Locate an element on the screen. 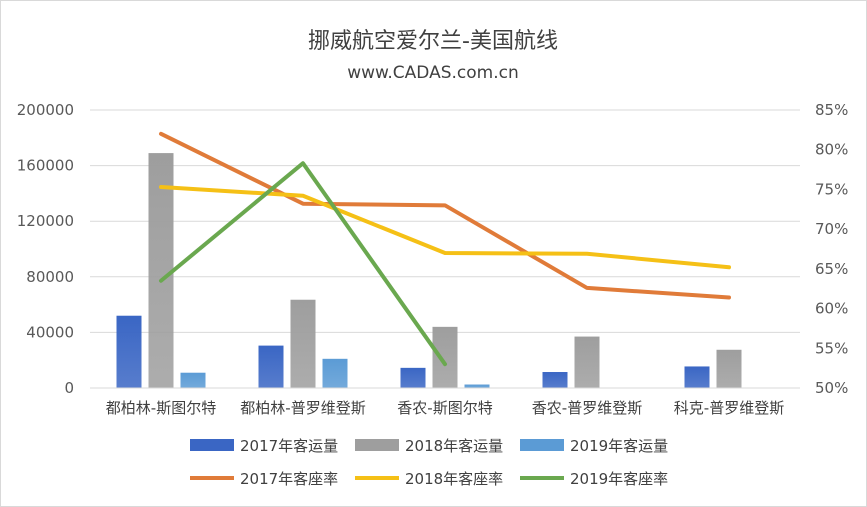 Image resolution: width=867 pixels, height=507 pixels. y-right-tick-label: 60% is located at coordinates (831, 309).